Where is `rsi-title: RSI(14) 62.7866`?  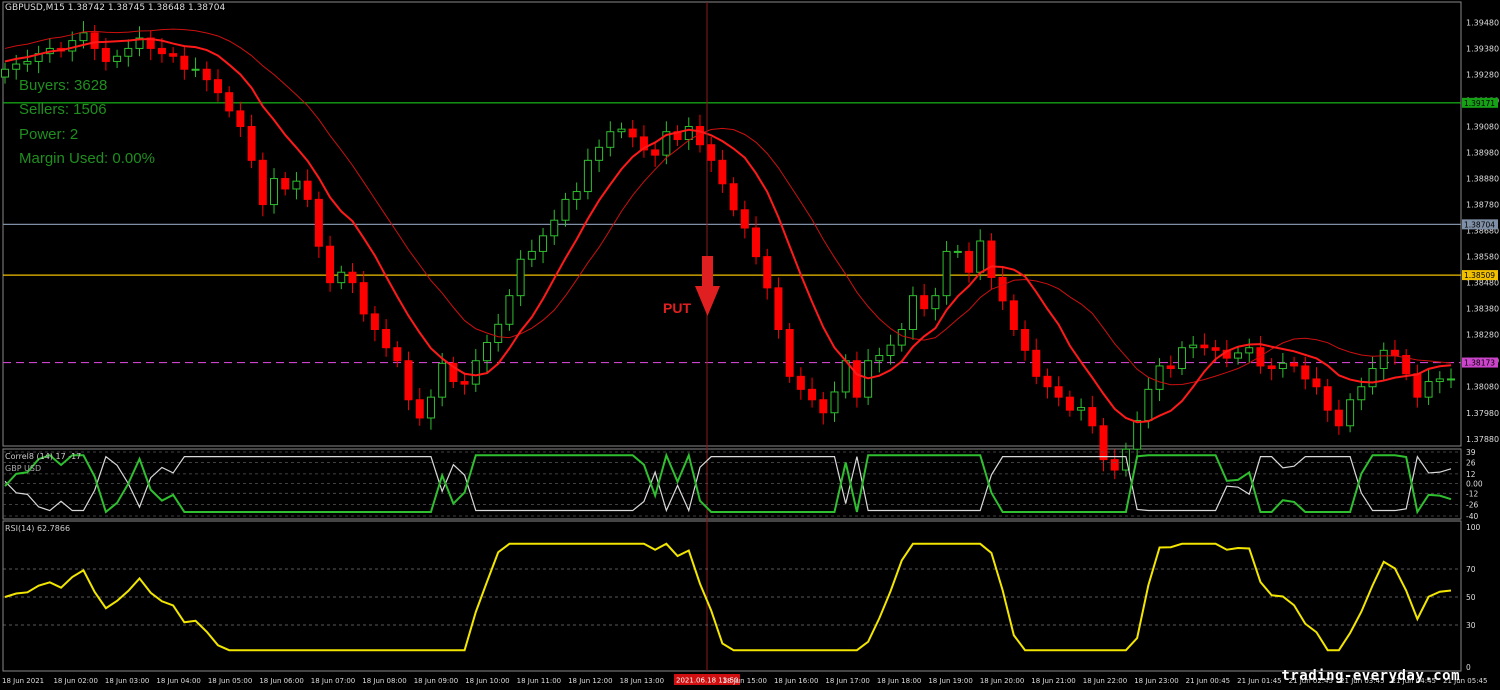
rsi-title: RSI(14) 62.7866 is located at coordinates (38, 528).